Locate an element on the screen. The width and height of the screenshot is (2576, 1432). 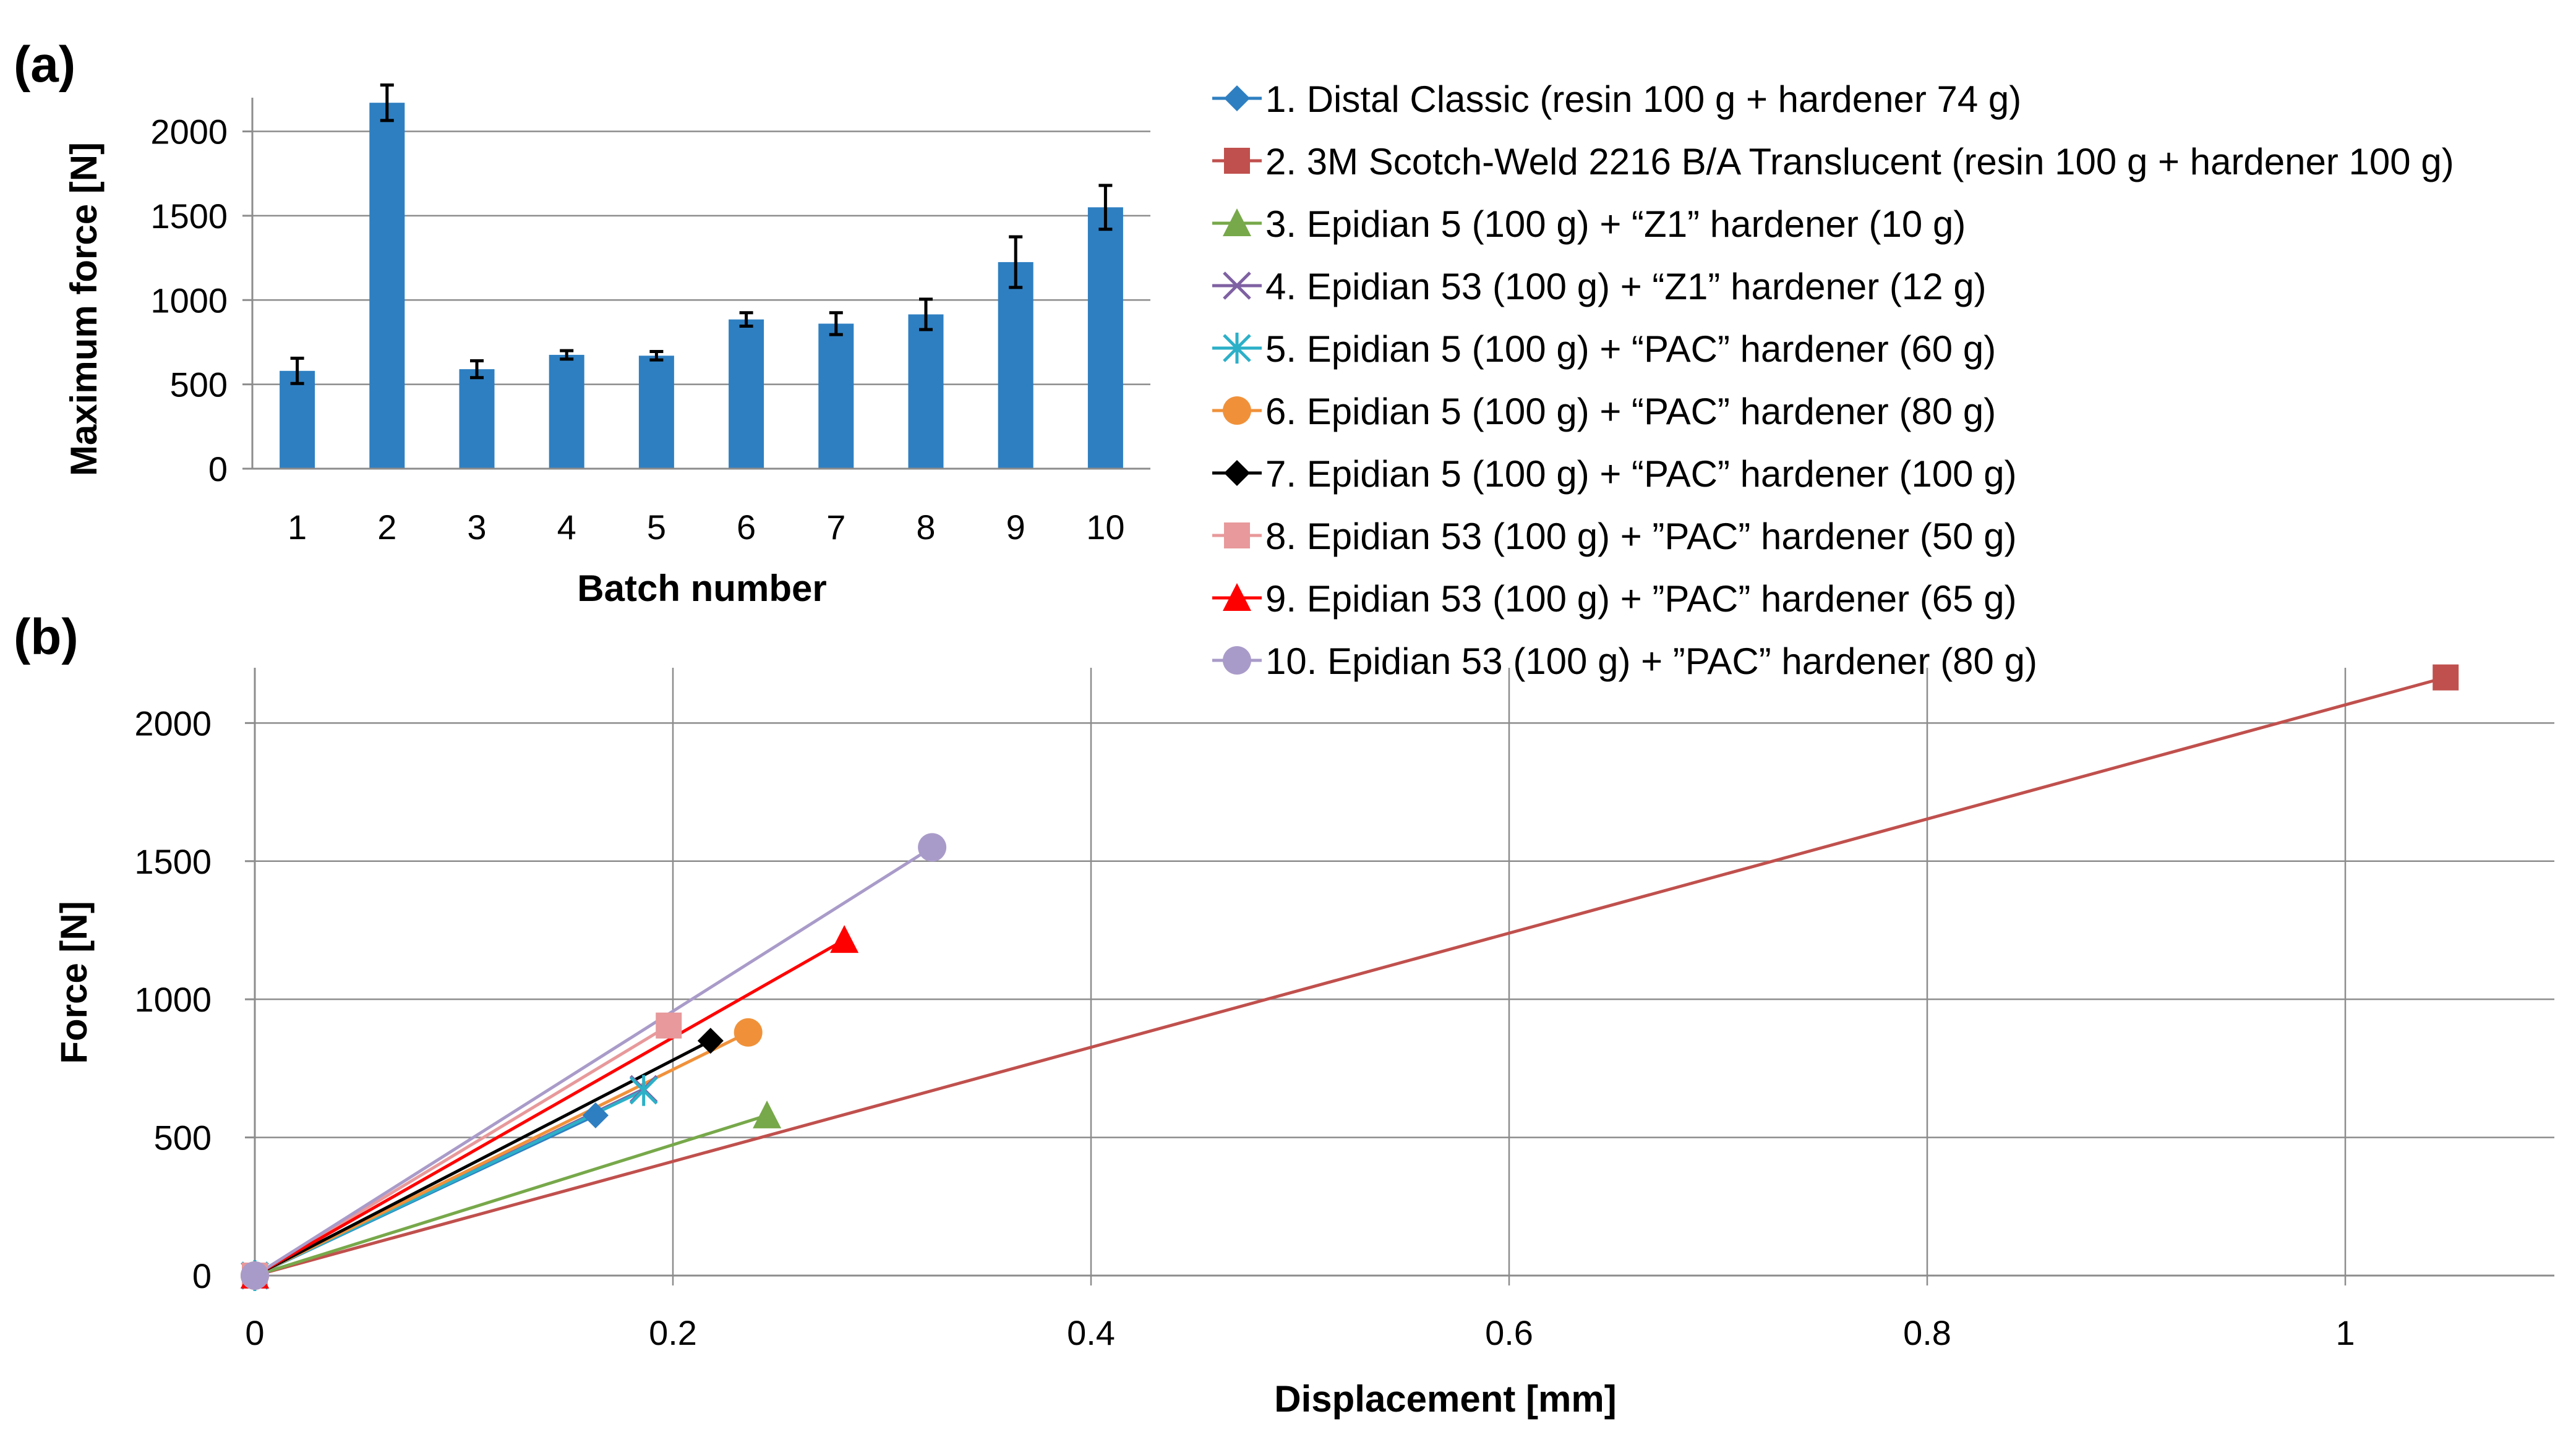
chart-b-ytick-label: 500 is located at coordinates (183, 1138).